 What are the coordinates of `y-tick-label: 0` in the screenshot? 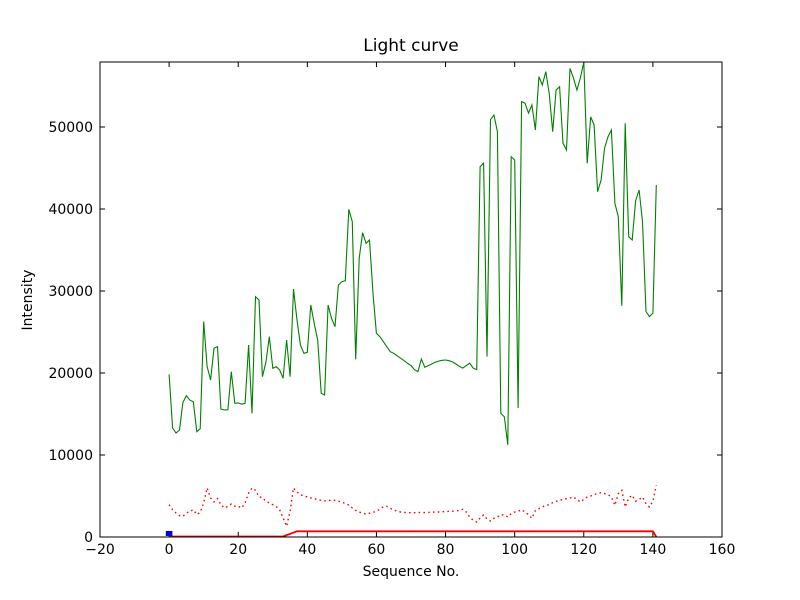 It's located at (88, 538).